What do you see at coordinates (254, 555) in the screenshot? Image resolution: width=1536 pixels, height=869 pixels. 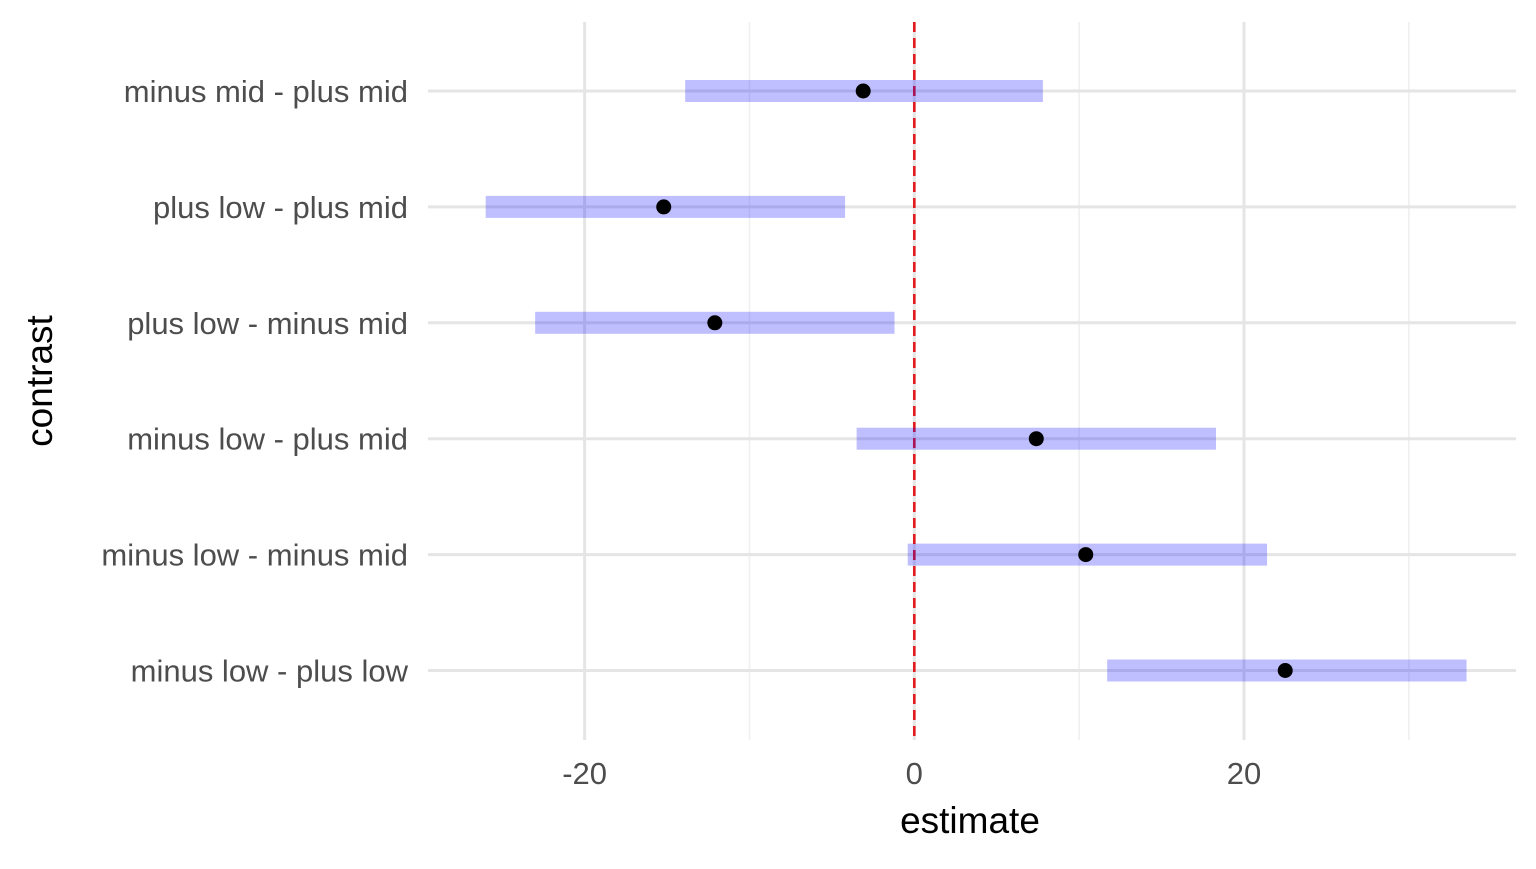 I see `y-tick-label: minus low - minus mid` at bounding box center [254, 555].